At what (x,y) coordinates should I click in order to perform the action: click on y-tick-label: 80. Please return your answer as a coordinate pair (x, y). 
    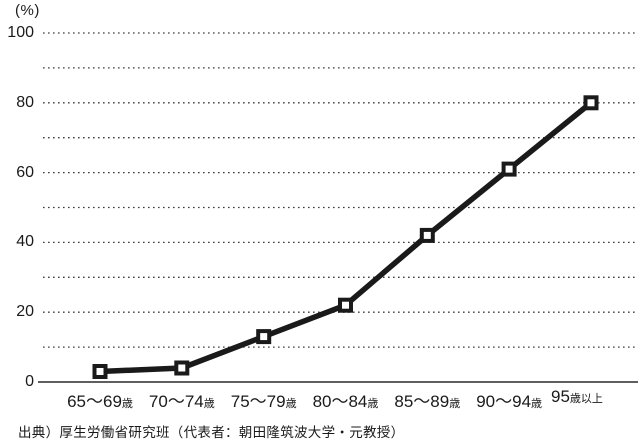
    Looking at the image, I should click on (25, 102).